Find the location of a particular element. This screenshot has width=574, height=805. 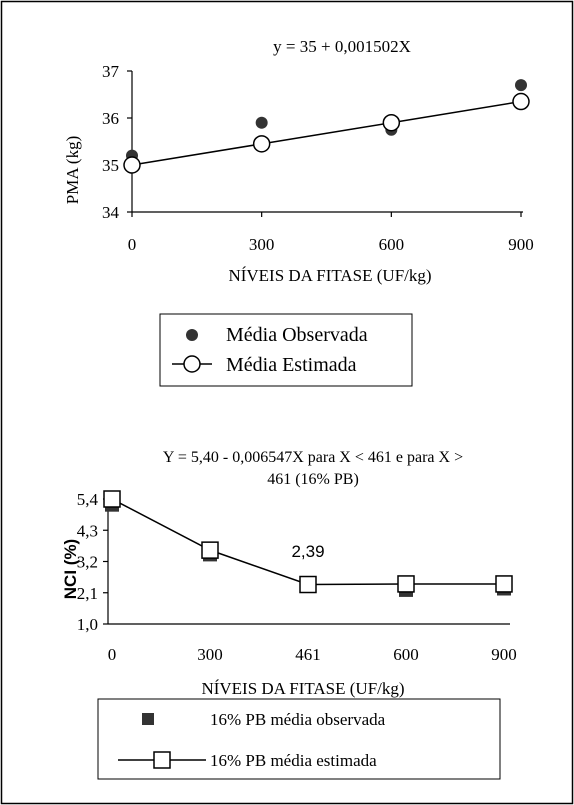

pma-estimated-line is located at coordinates (326, 133).